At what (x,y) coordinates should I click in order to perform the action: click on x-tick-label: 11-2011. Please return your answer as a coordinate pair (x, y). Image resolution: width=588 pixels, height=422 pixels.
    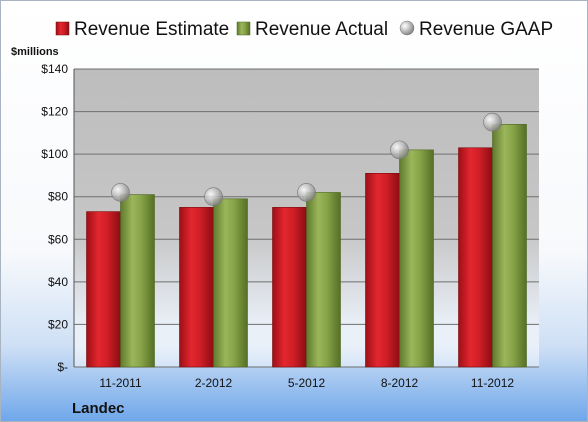
    Looking at the image, I should click on (120, 383).